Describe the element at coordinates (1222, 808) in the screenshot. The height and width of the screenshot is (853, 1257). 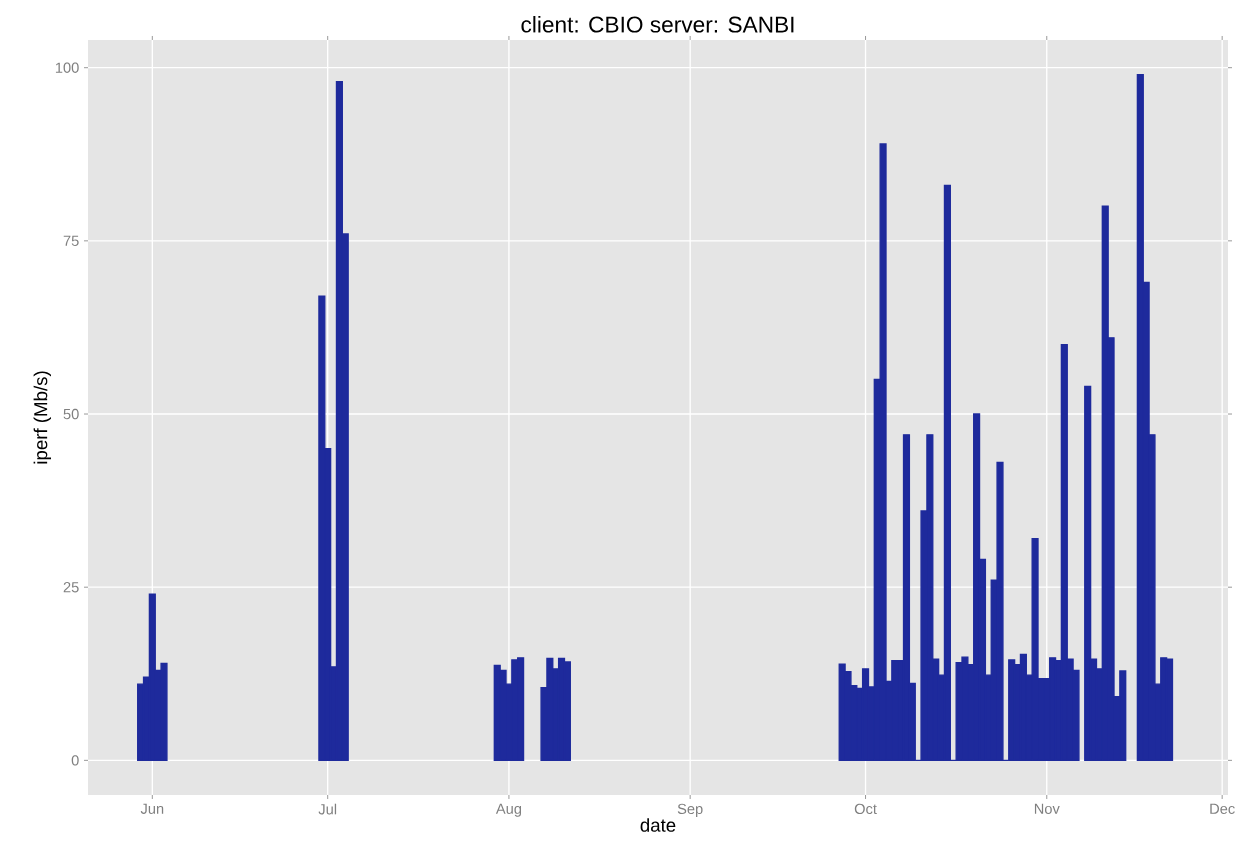
I see `x-tick-label: Dec` at that location.